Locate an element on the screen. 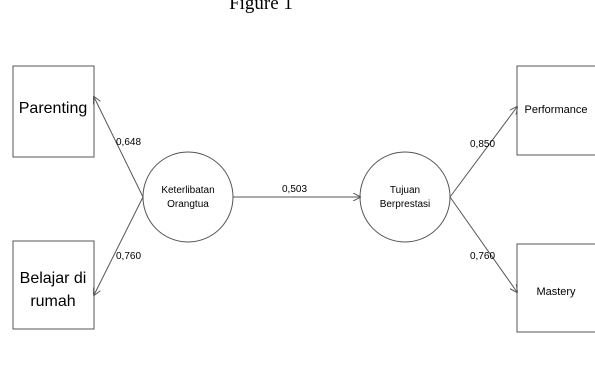 The width and height of the screenshot is (595, 382). belajar-label-line2: rumah is located at coordinates (52, 301).